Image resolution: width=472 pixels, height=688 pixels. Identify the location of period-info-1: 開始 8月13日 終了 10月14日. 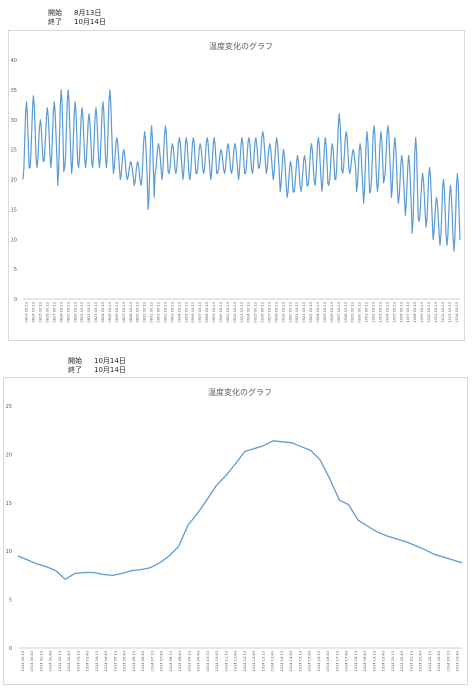
(77, 18).